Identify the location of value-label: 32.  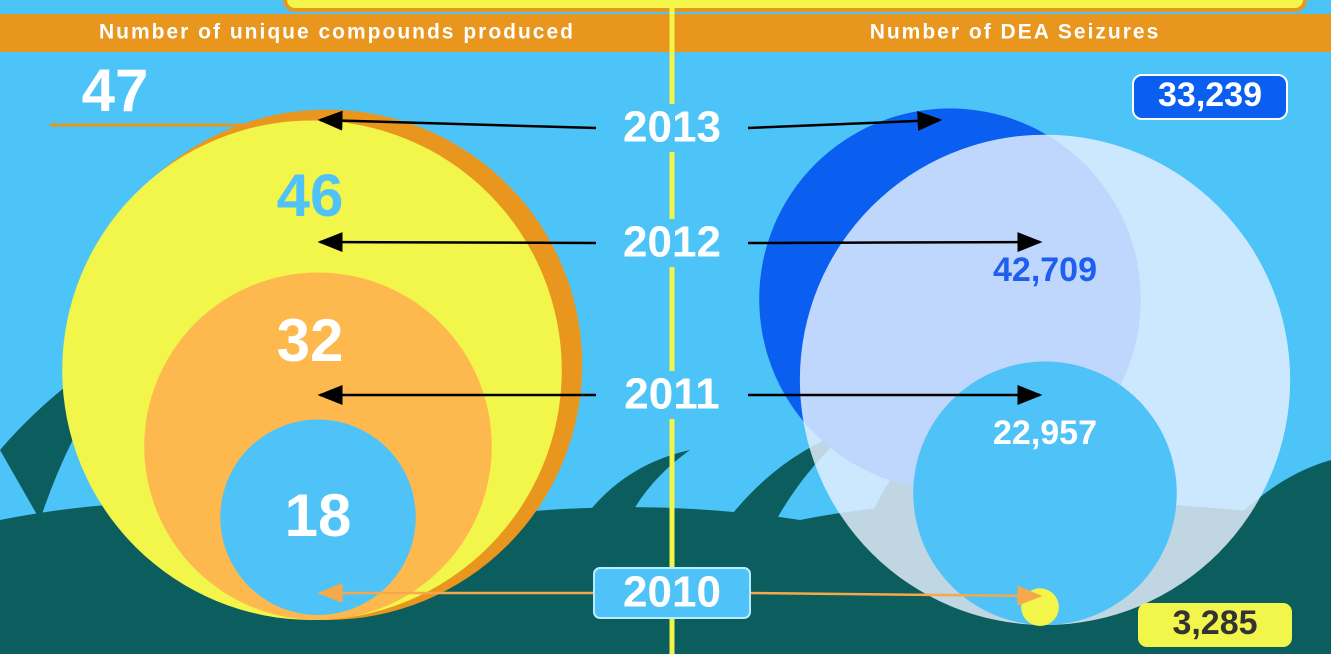
(310, 340).